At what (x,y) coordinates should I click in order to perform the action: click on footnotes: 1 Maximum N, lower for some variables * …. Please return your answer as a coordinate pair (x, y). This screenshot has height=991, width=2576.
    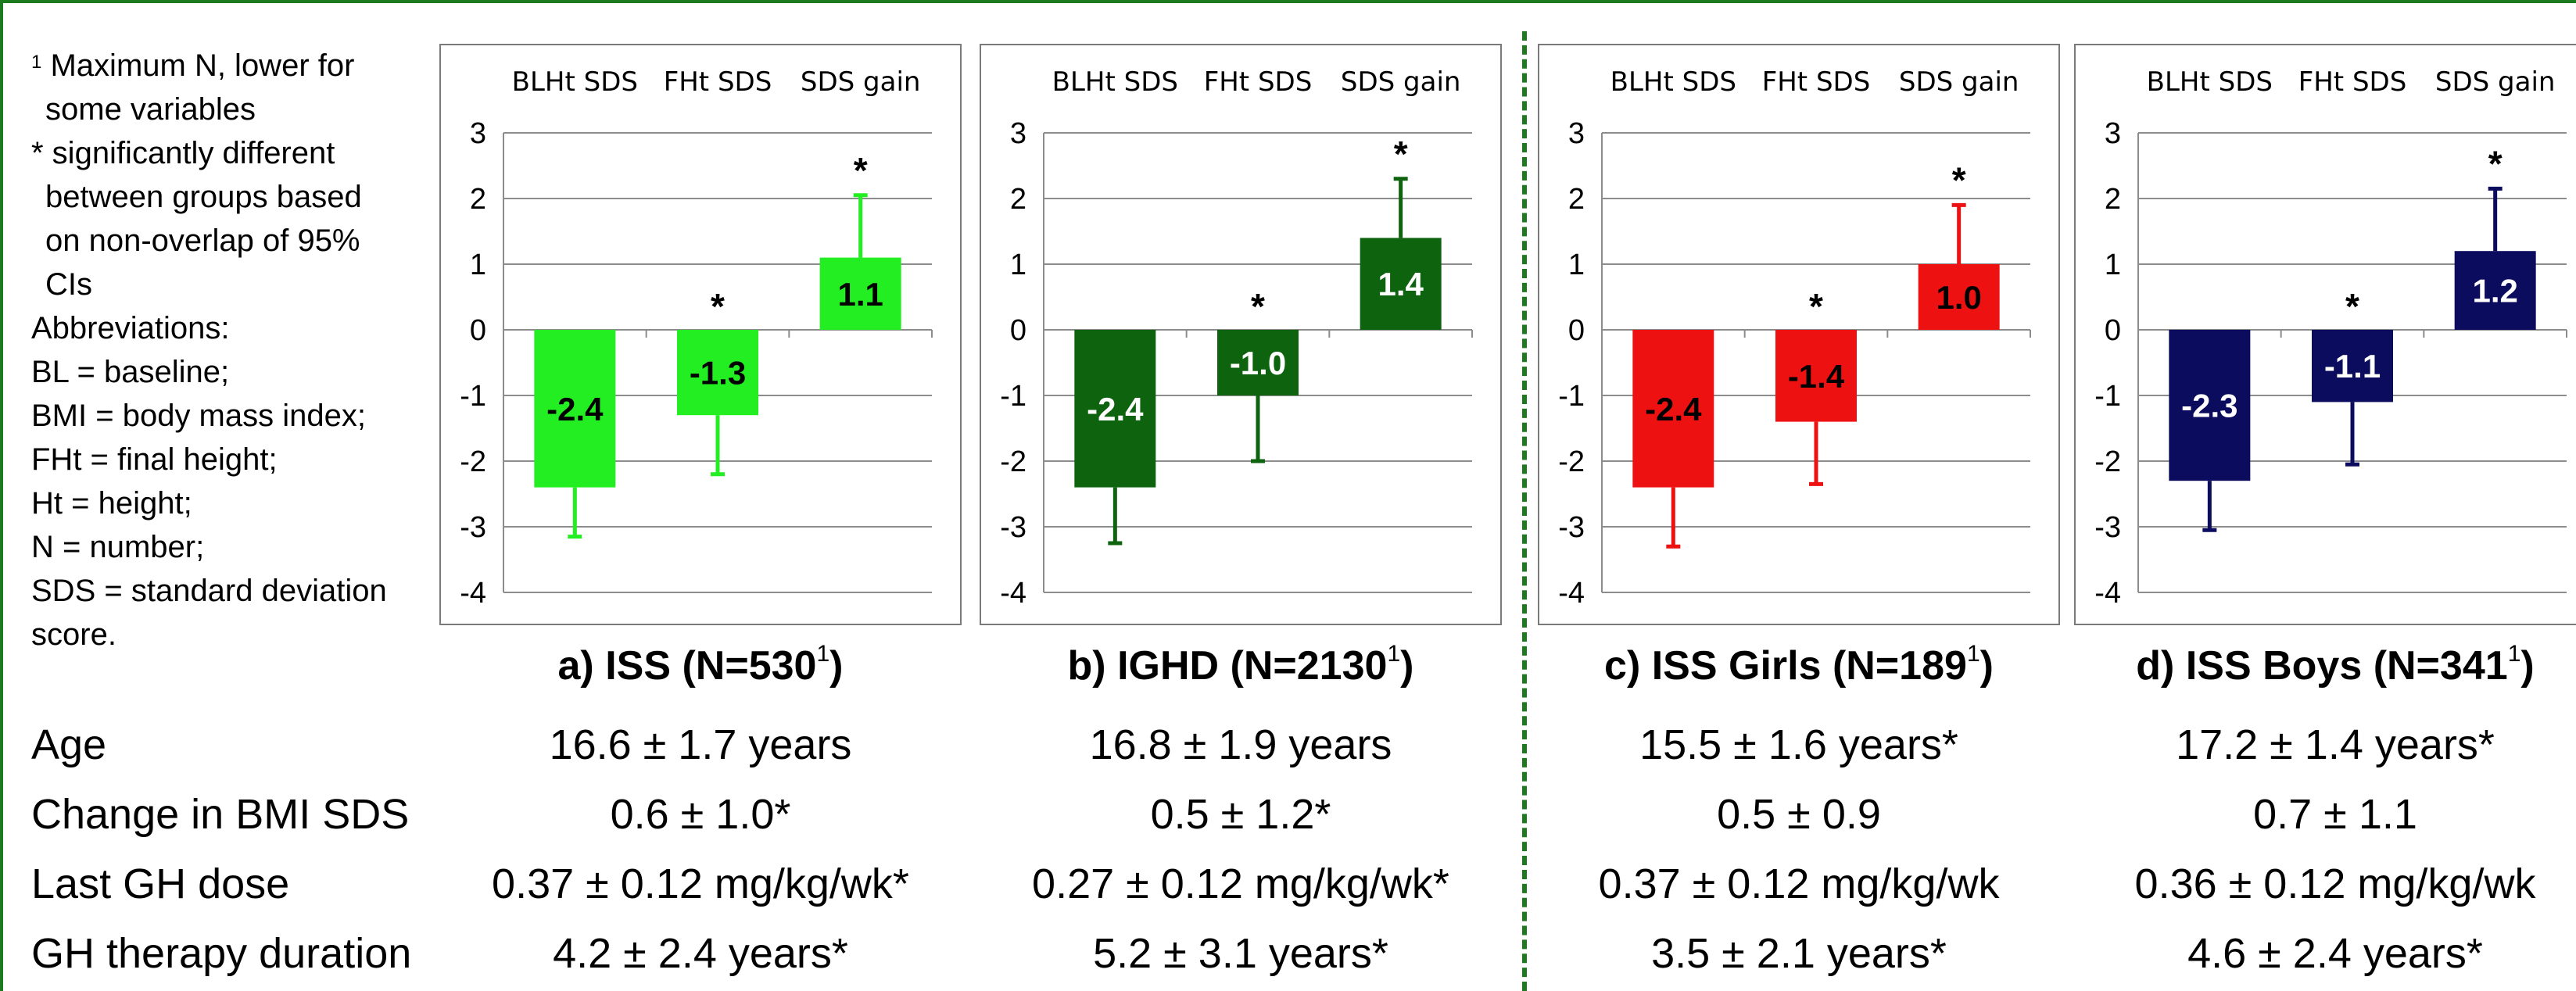
    Looking at the image, I should click on (234, 350).